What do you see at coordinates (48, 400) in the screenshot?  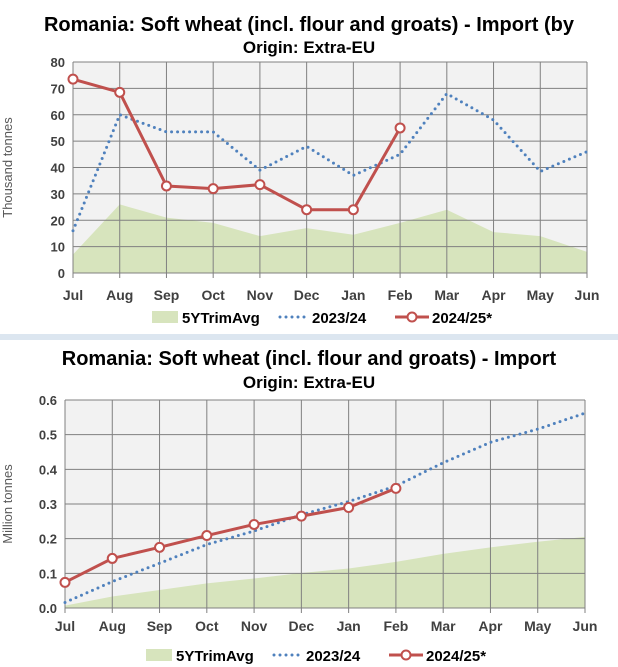 I see `y-tick-label: 0.6` at bounding box center [48, 400].